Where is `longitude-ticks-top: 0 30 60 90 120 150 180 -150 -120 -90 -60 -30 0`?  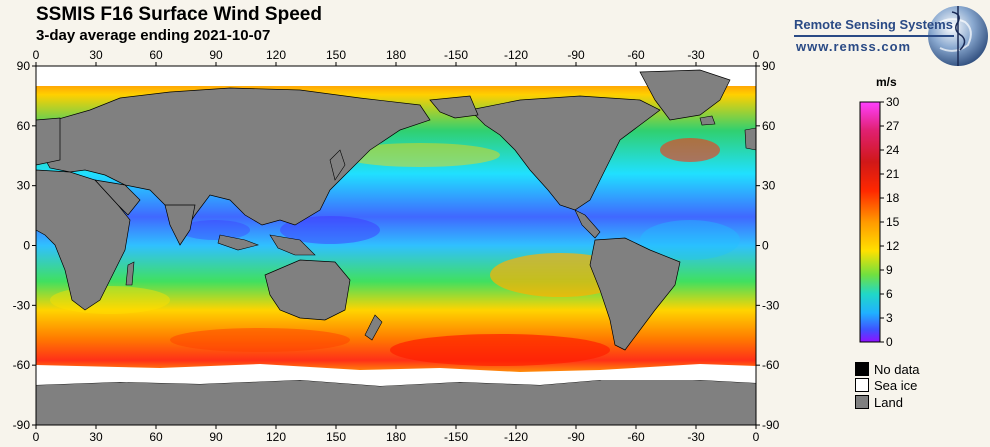
longitude-ticks-top: 0 30 60 90 120 150 180 -150 -120 -90 -60 -30 0 is located at coordinates (396, 57).